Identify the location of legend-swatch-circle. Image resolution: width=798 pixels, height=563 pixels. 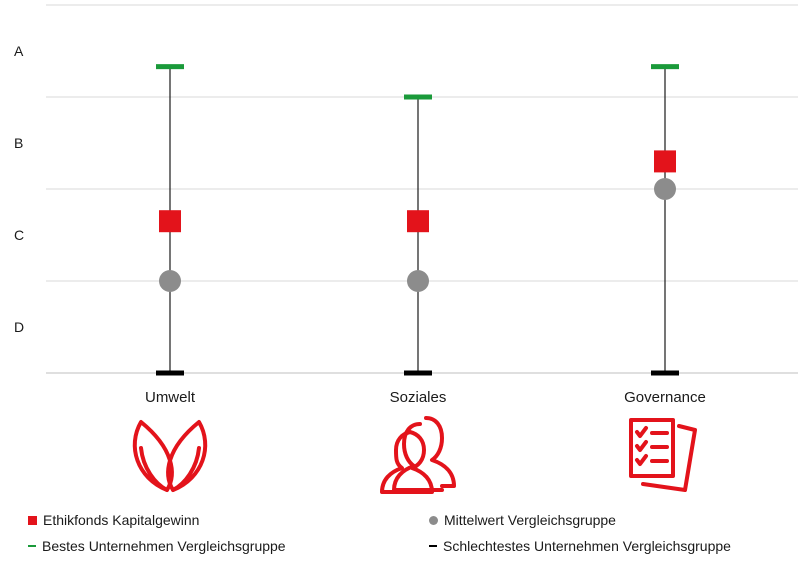
(433, 520).